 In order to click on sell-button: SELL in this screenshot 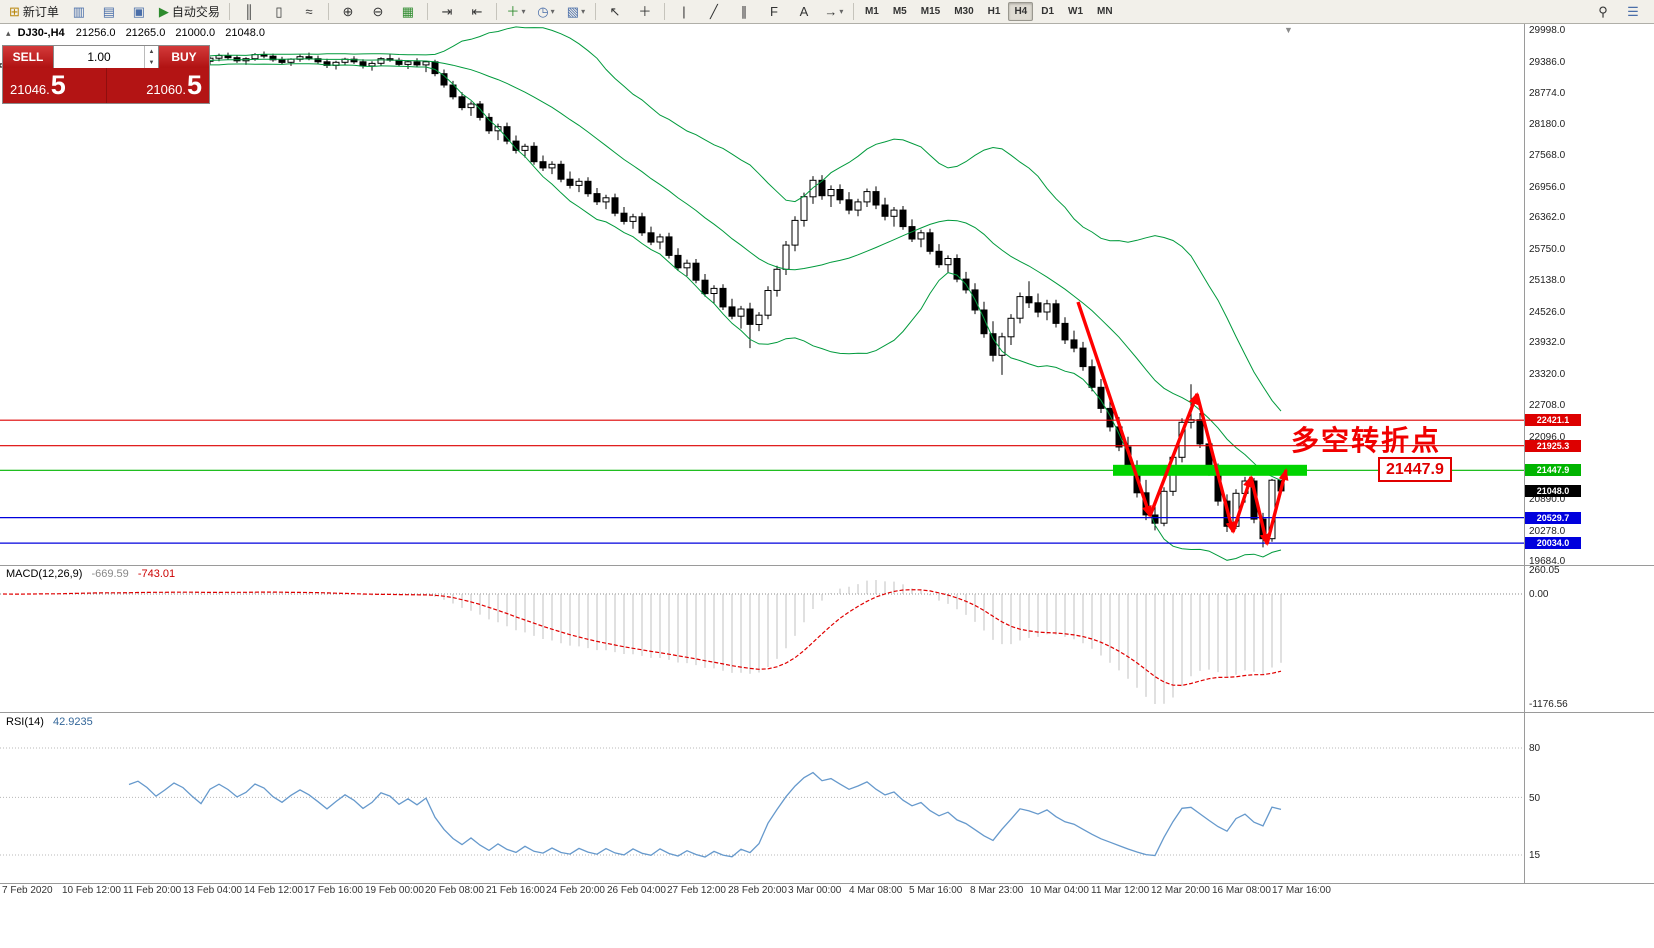, I will do `click(28, 57)`.